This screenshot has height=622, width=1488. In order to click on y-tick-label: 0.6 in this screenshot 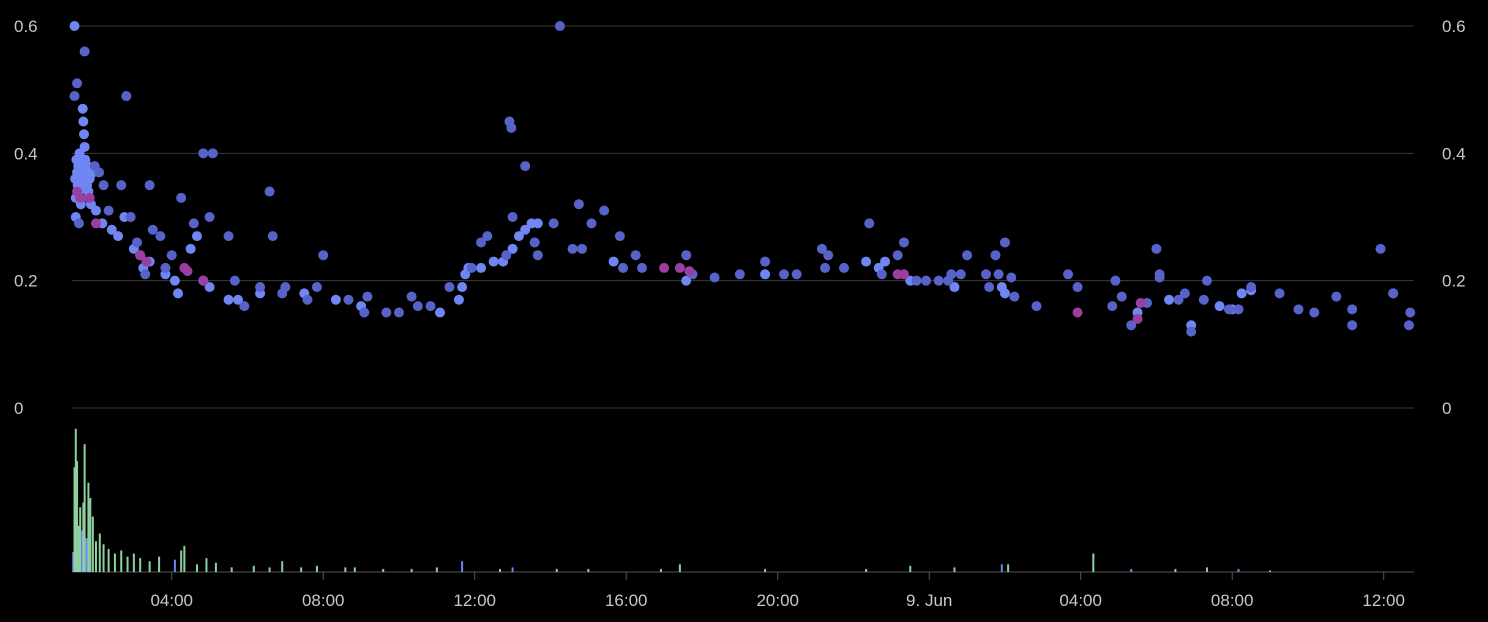, I will do `click(26, 26)`.